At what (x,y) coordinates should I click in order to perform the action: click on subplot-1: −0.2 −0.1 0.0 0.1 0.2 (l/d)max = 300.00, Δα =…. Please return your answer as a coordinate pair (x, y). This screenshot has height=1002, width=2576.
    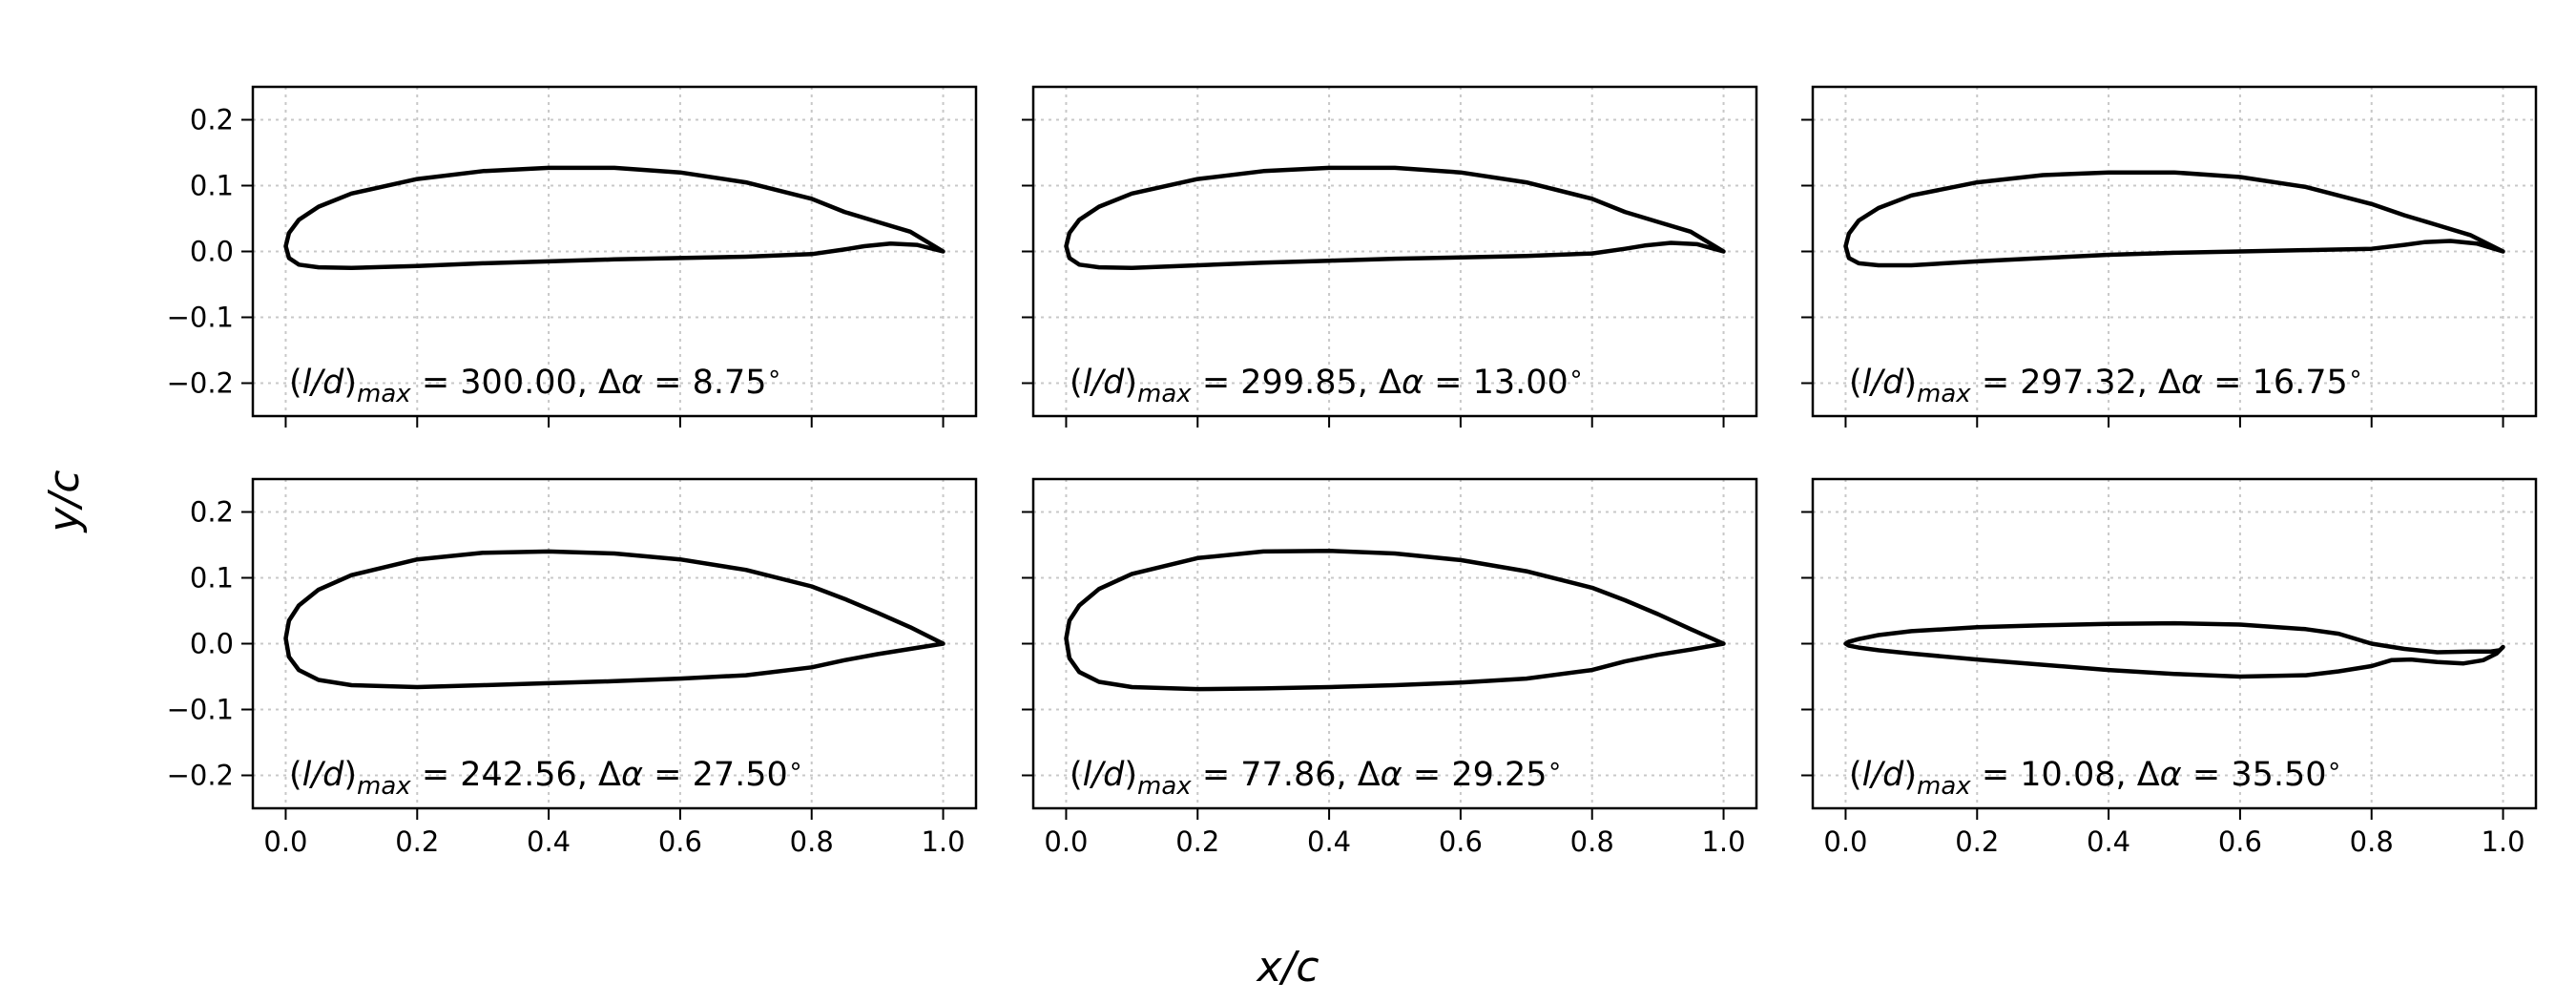
    Looking at the image, I should click on (572, 256).